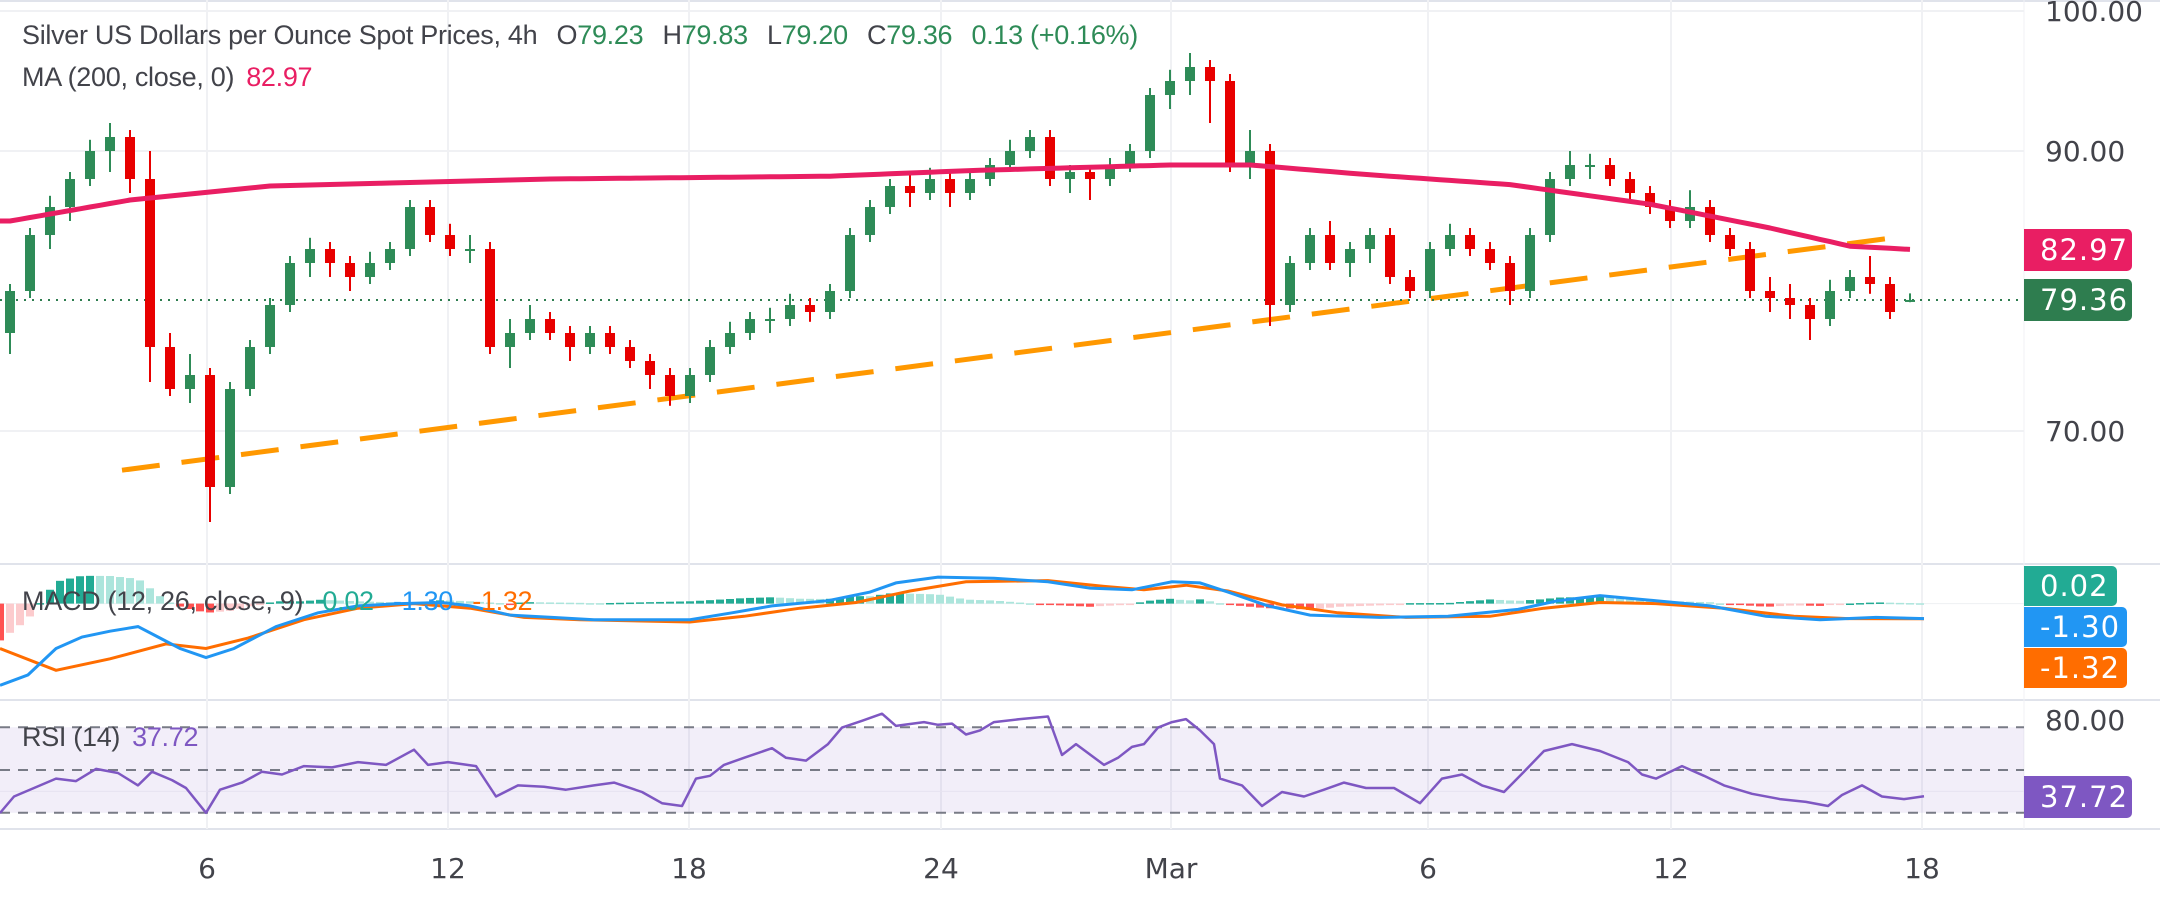  Describe the element at coordinates (2085, 720) in the screenshot. I see `rsi-y-tick-label: 80.00` at that location.